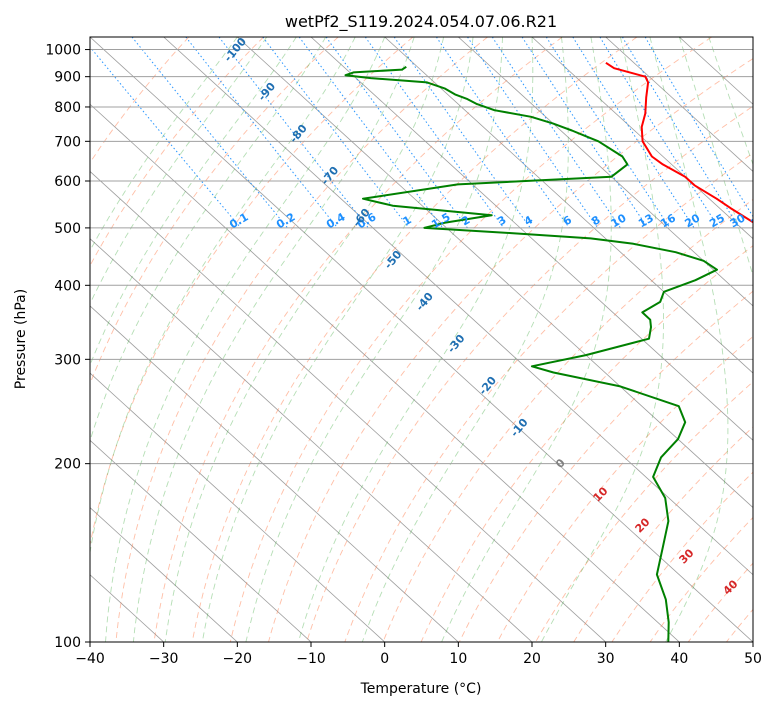  I want to click on x-axis-ticks: −40 −30 −20 −10 0 10 20 30 40 50, so click(418, 654).